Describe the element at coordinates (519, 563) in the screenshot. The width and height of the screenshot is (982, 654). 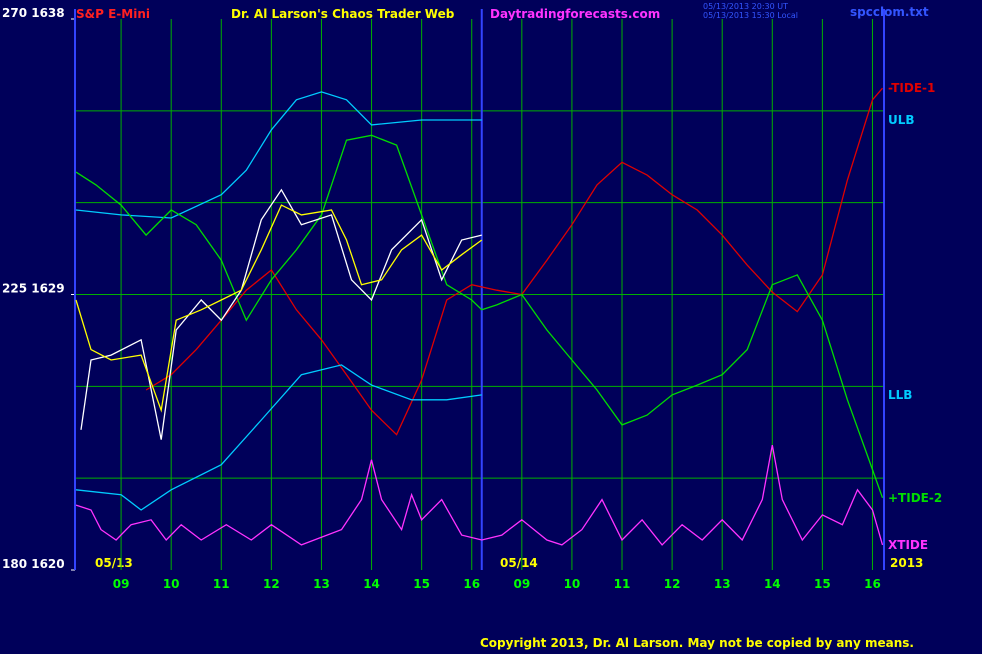
I see `date-label: 05/14` at that location.